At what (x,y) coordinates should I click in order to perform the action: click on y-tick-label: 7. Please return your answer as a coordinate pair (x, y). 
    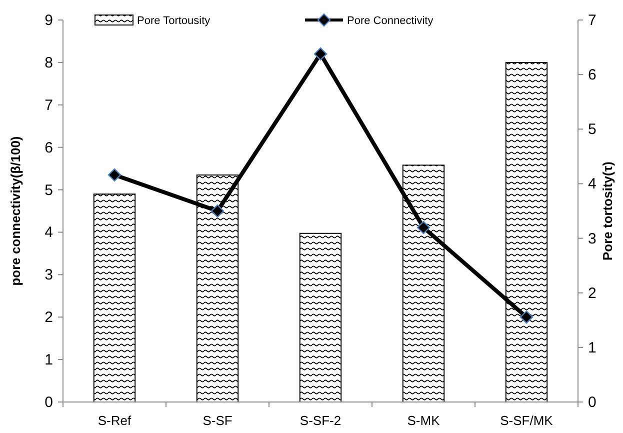
    Looking at the image, I should click on (48, 105).